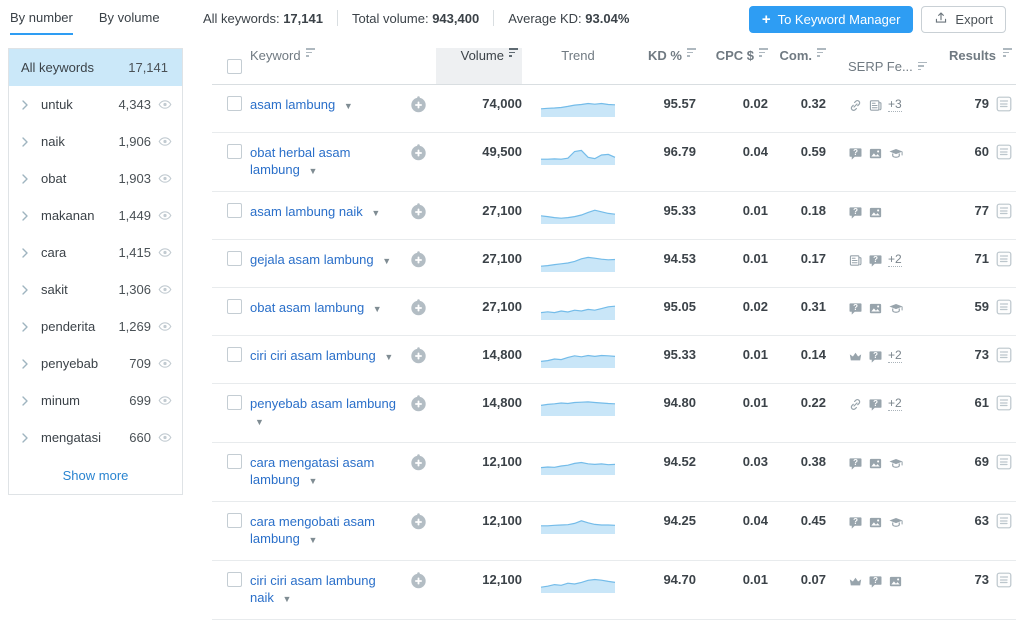 The height and width of the screenshot is (620, 1024). What do you see at coordinates (95, 67) in the screenshot?
I see `sidebar-all-keywords: All keywords 17,141` at bounding box center [95, 67].